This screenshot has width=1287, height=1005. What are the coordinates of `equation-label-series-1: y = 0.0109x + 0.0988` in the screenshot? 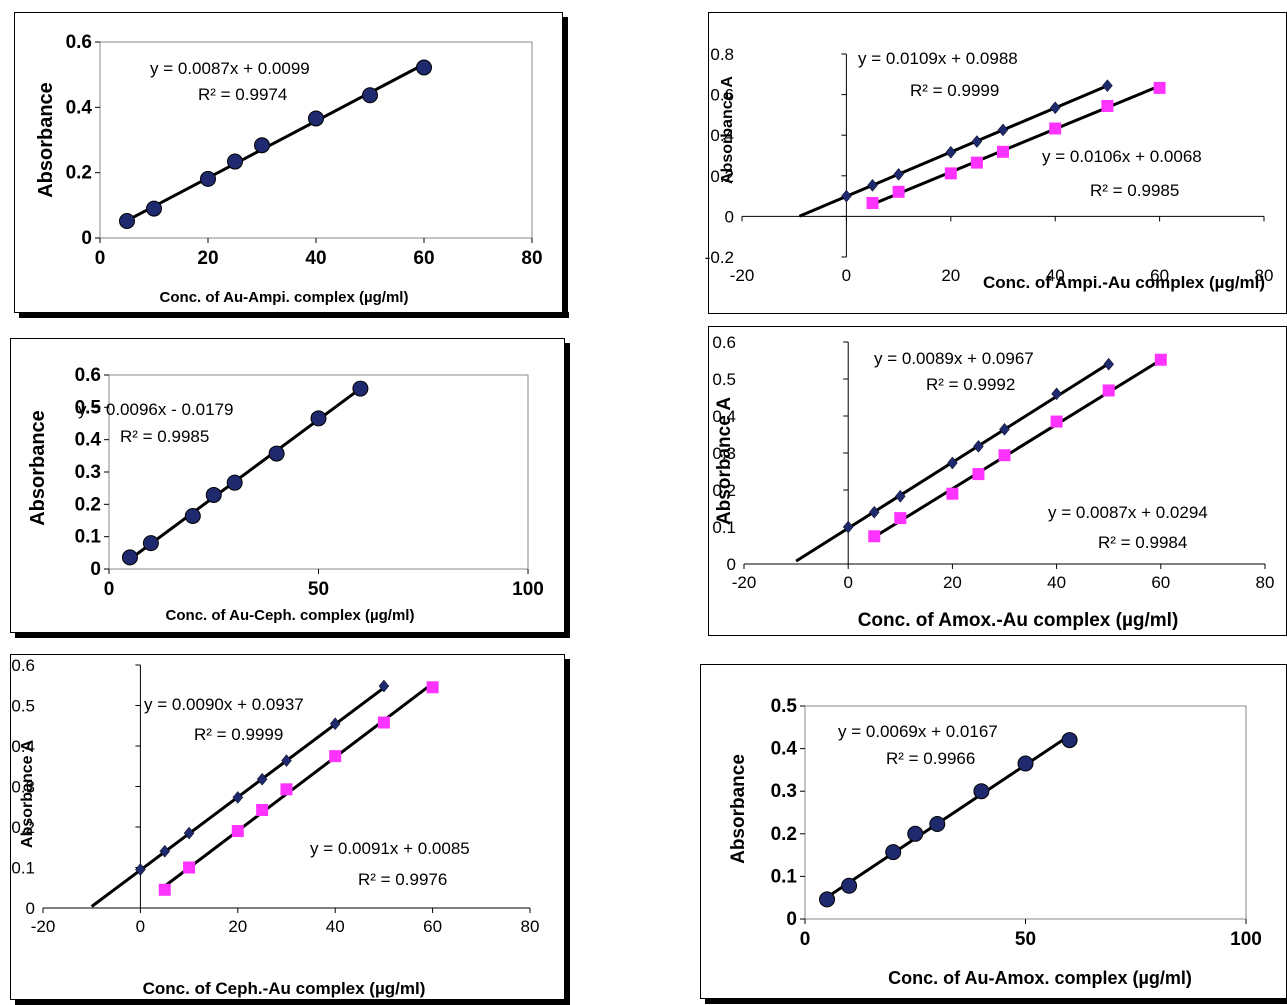 It's located at (938, 58).